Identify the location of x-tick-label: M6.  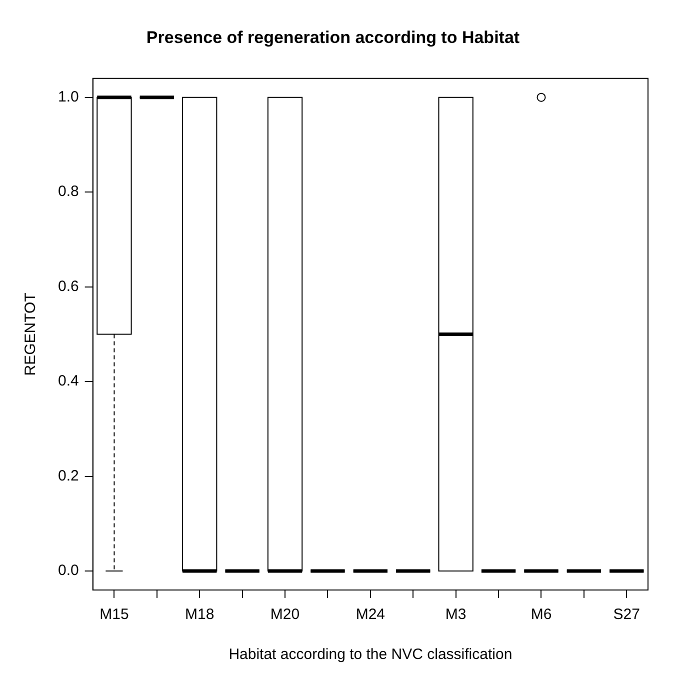
(541, 615).